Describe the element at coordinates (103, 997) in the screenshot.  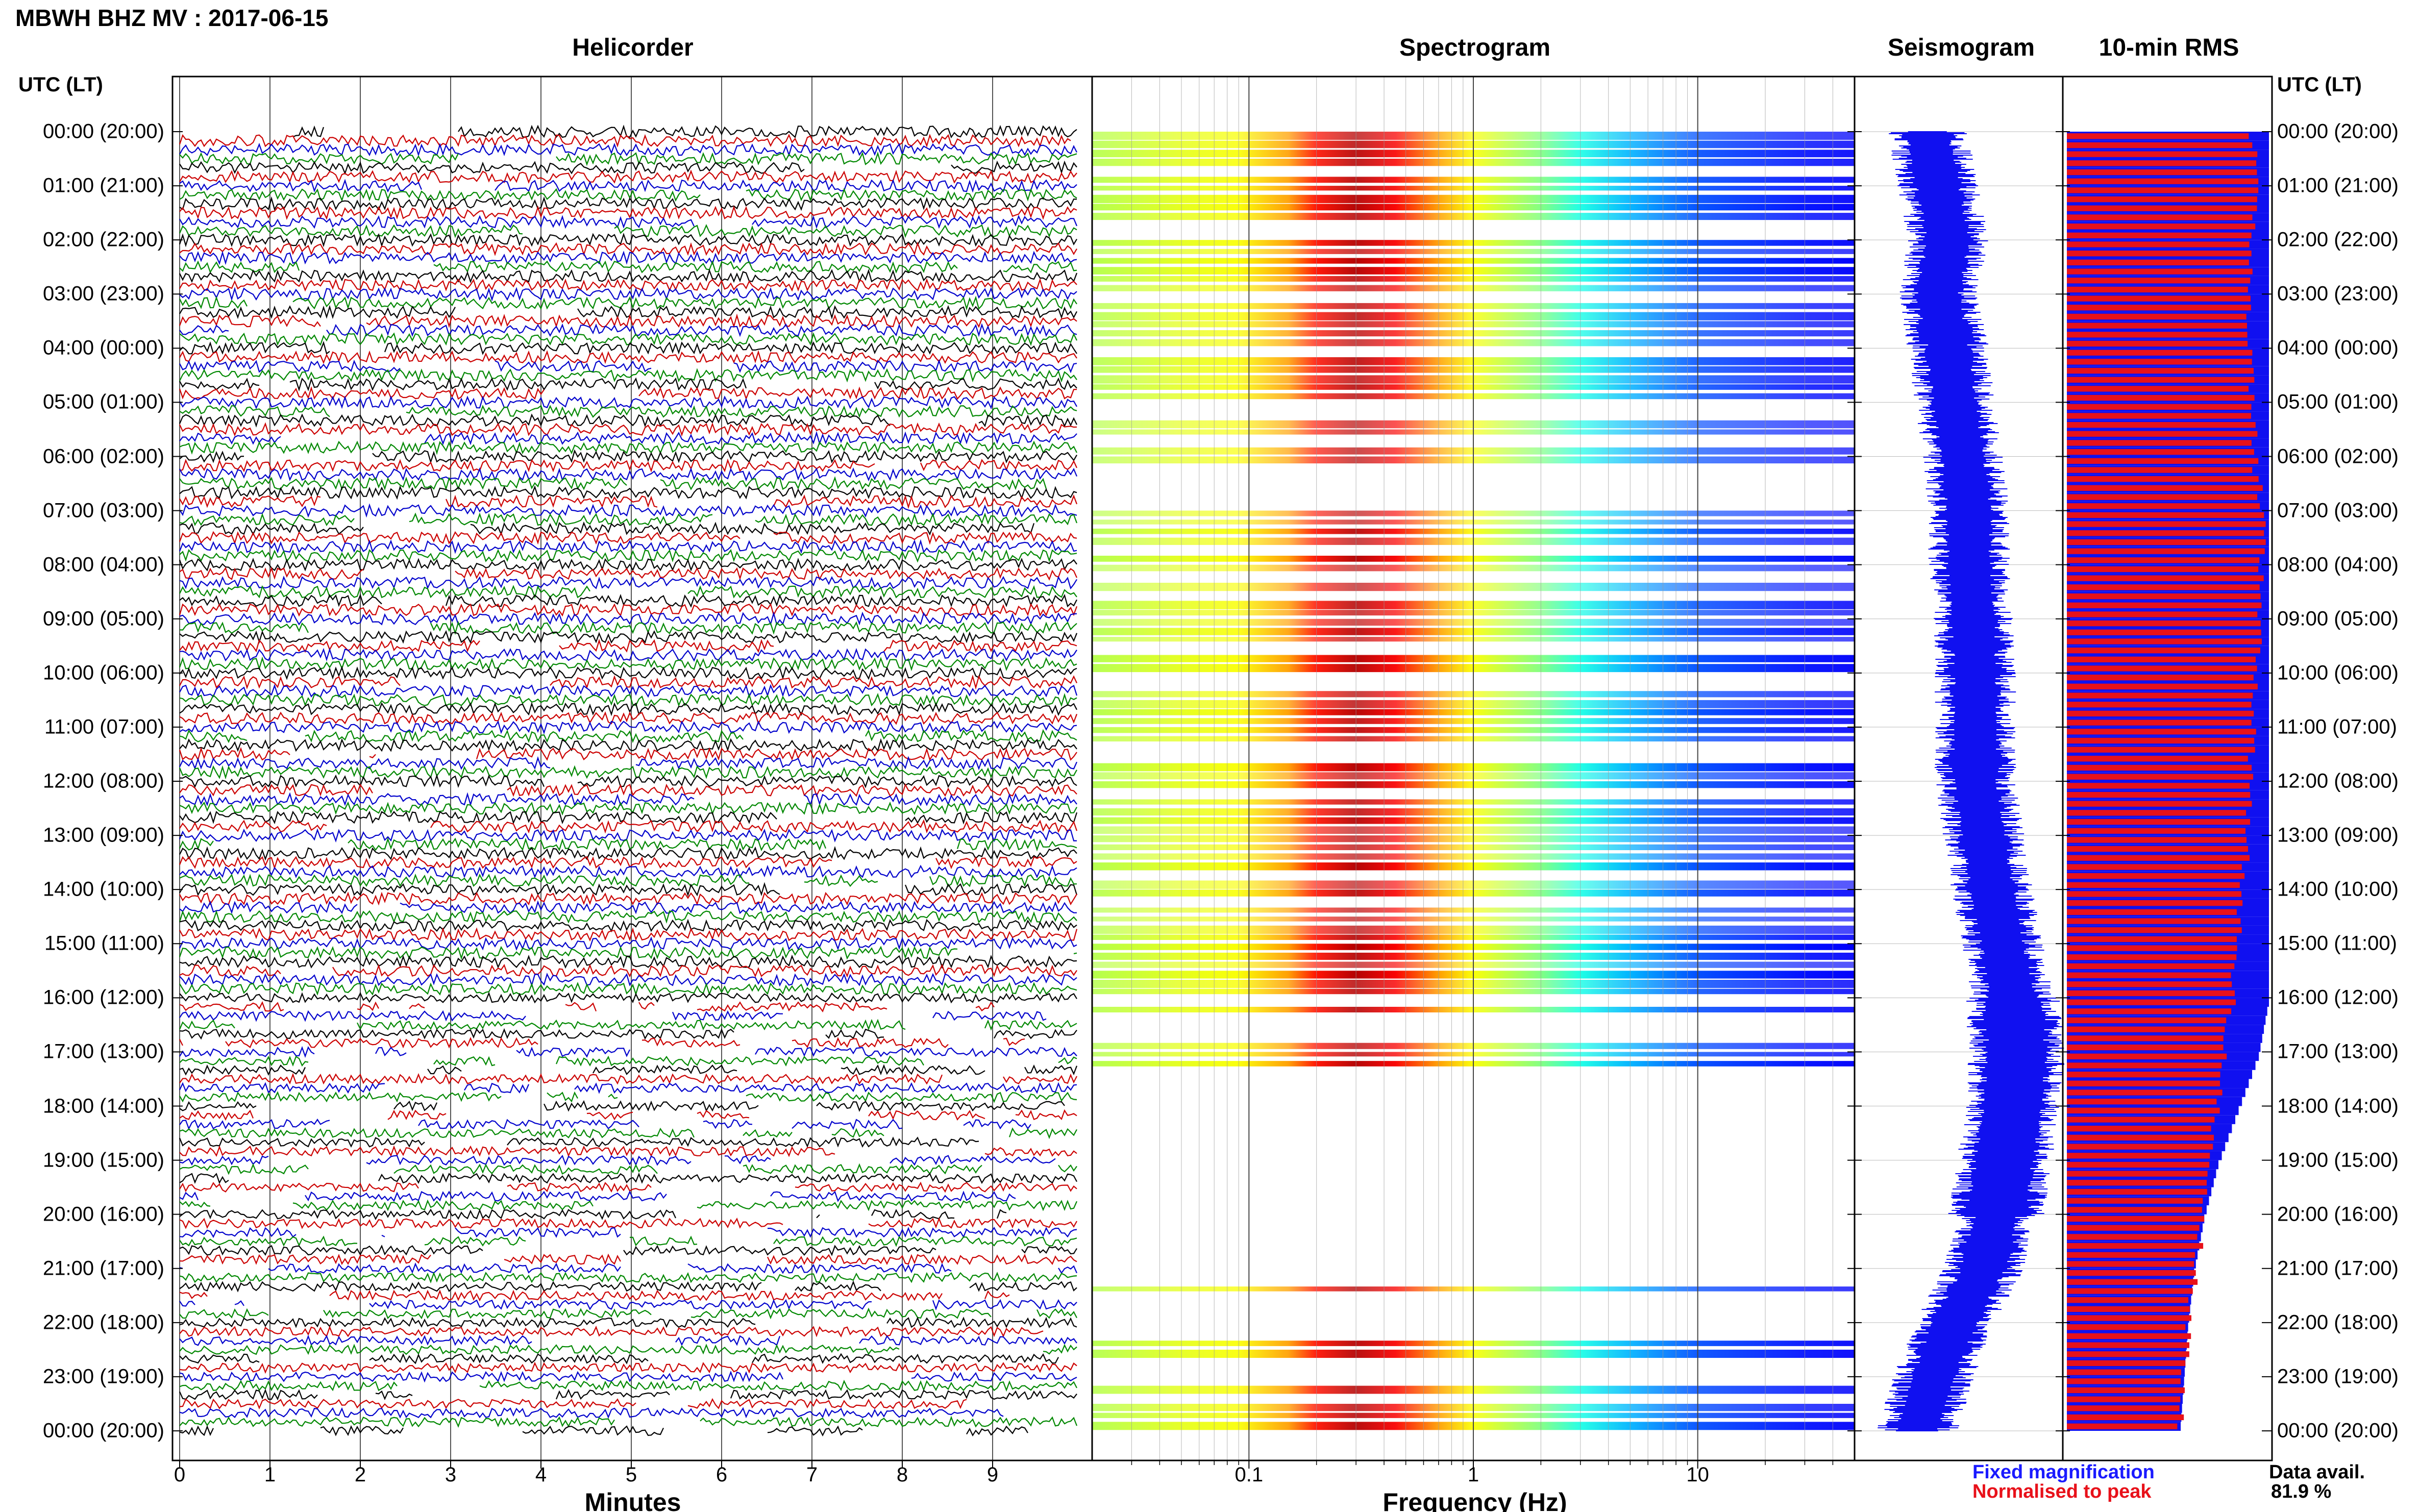
I see `time-label-left: 16:00 (12:00)` at that location.